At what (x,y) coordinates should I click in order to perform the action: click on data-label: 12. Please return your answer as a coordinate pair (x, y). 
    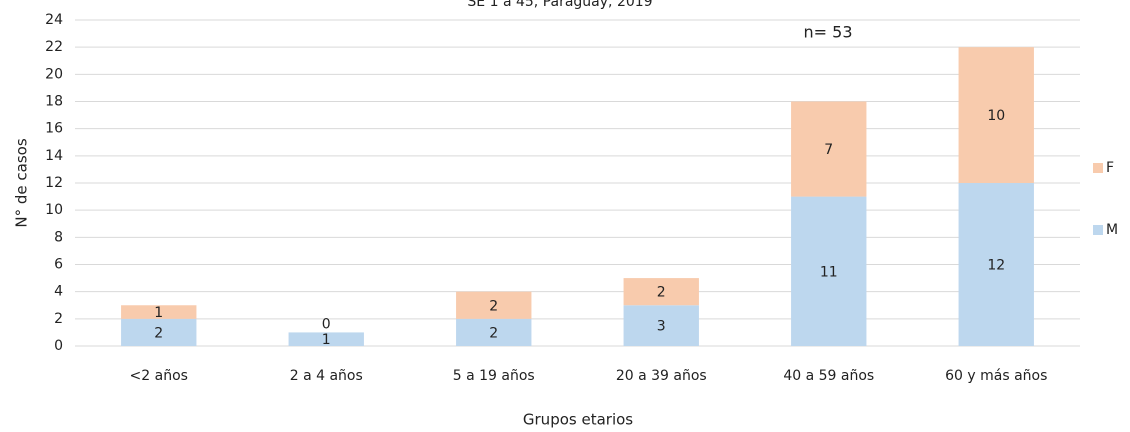
    Looking at the image, I should click on (996, 266).